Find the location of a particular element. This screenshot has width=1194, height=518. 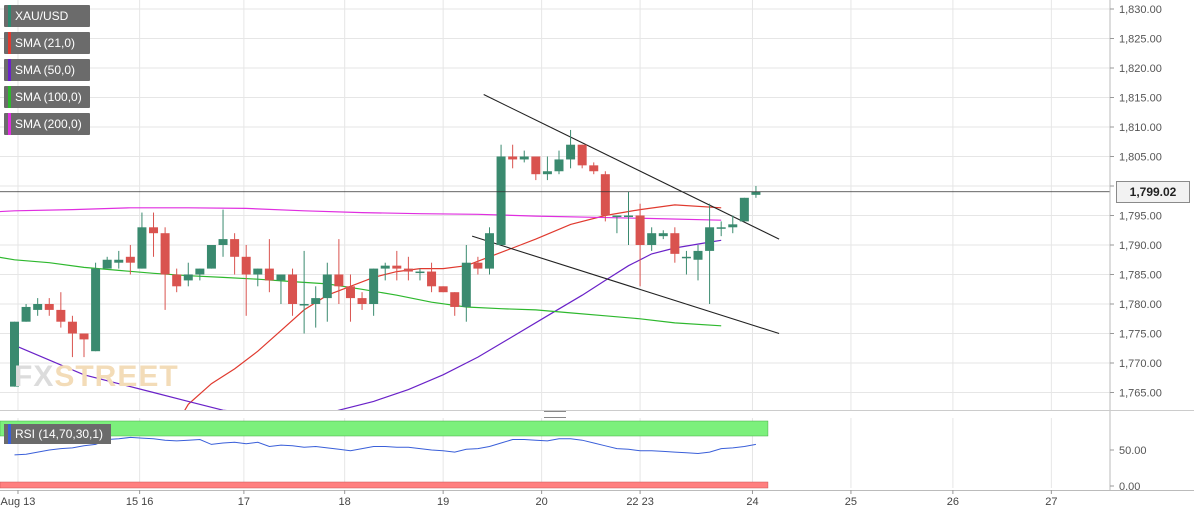

rsi-oversold-zone is located at coordinates (384, 485).